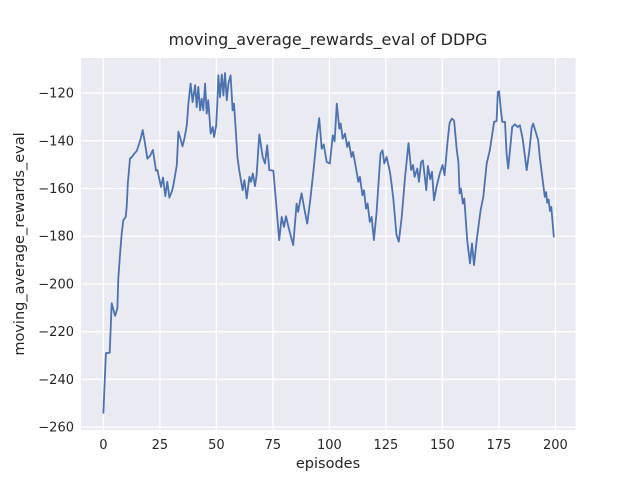 This screenshot has height=480, width=640. Describe the element at coordinates (20, 243) in the screenshot. I see `y-axis-label: moving_average_rewards_eval` at that location.